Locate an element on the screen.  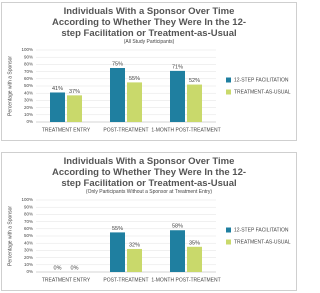
chart-subtitle: (All Study Participants) is located at coordinates (149, 42).